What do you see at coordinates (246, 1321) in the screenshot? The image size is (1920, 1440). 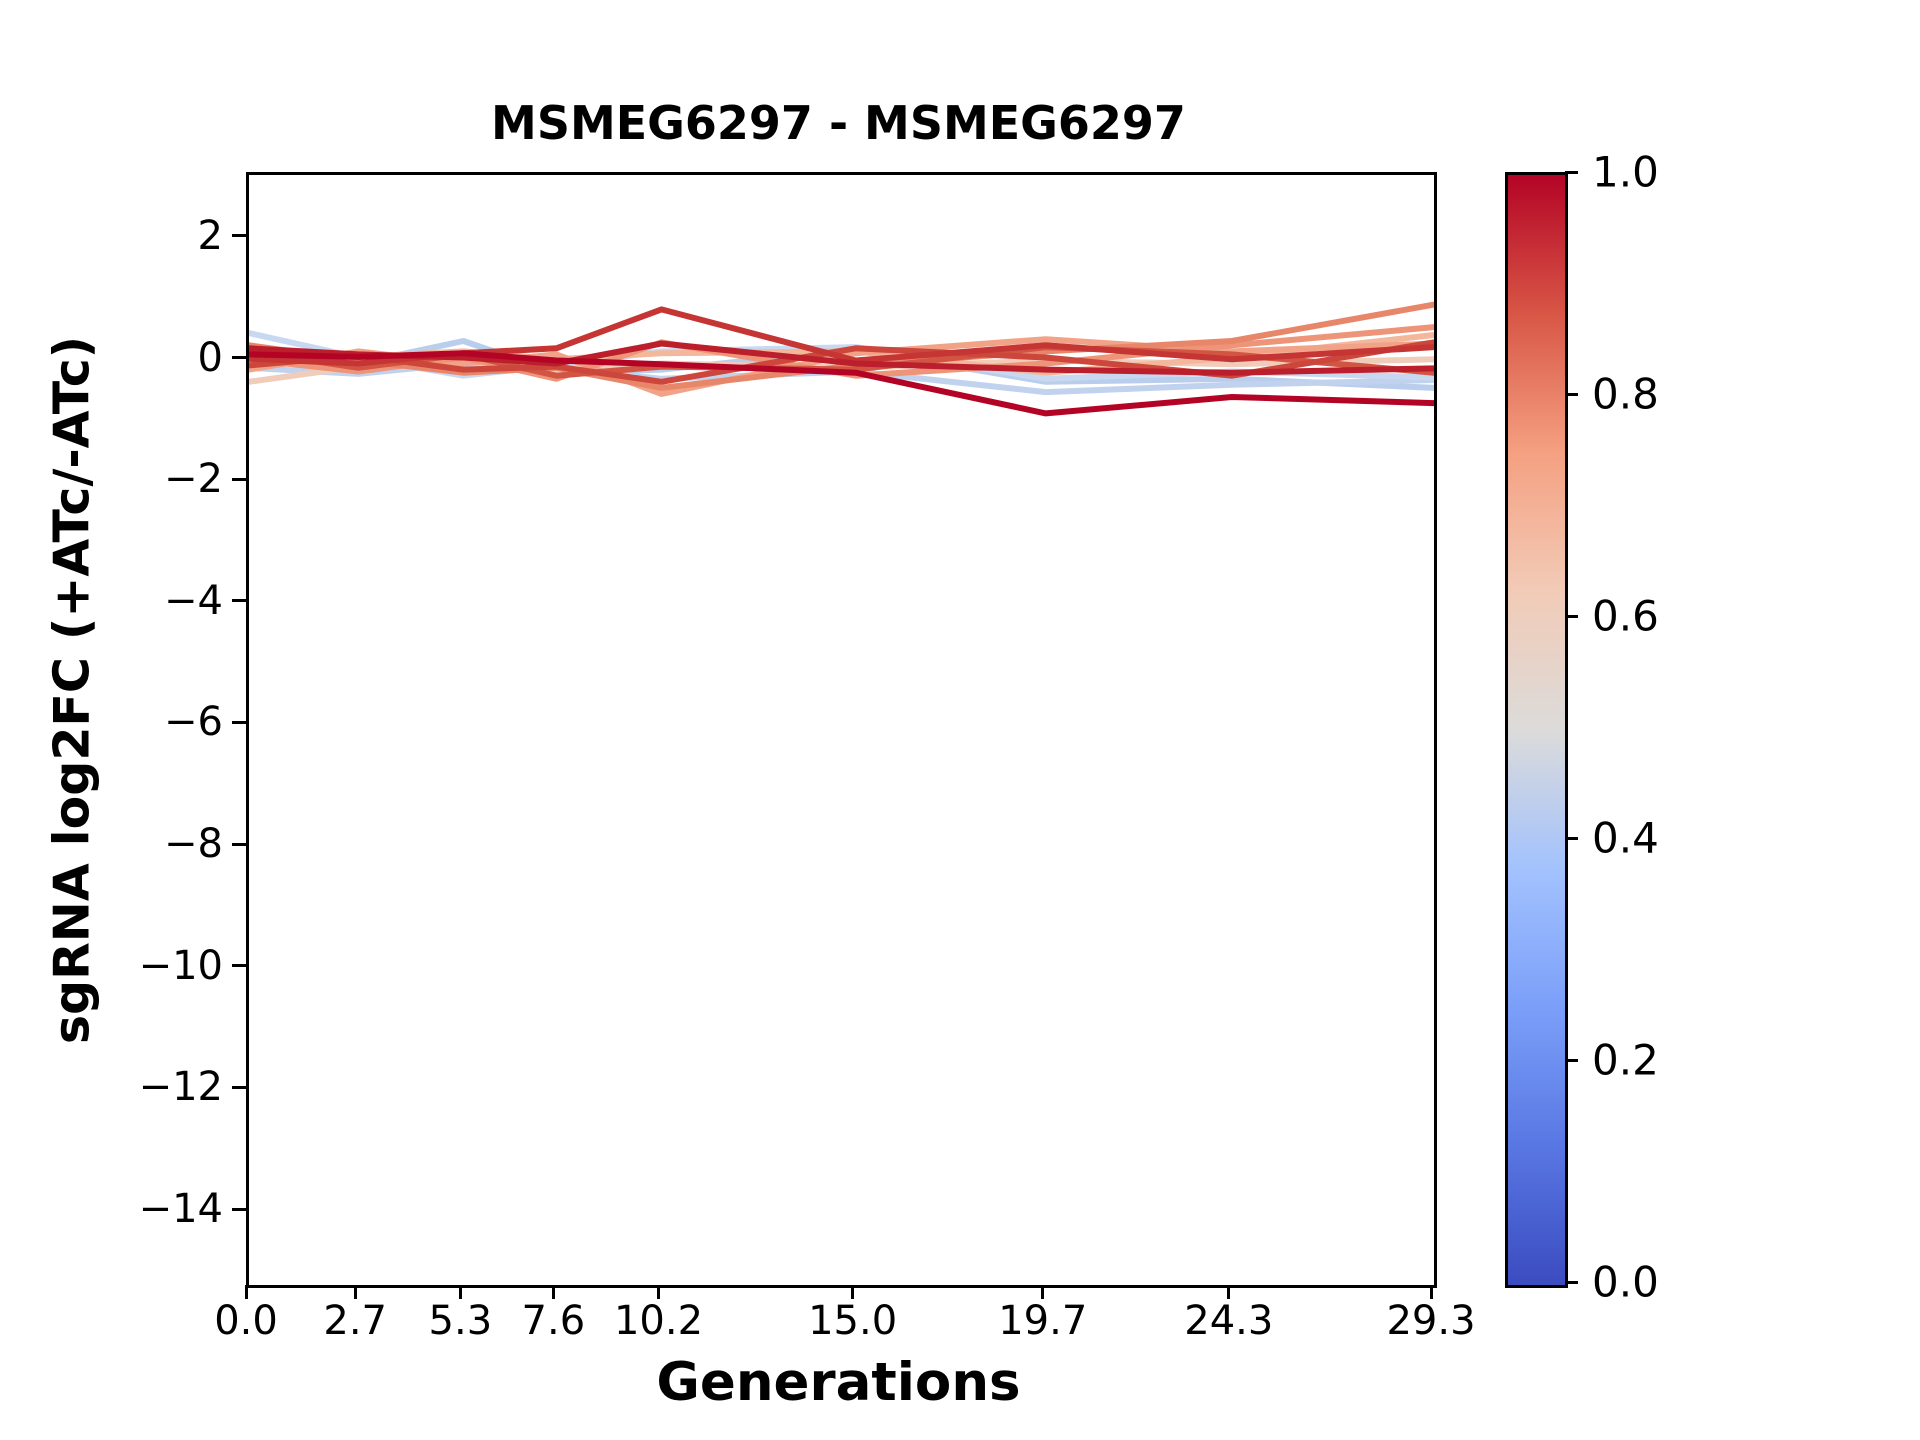 I see `x-tick-label: 0.0` at bounding box center [246, 1321].